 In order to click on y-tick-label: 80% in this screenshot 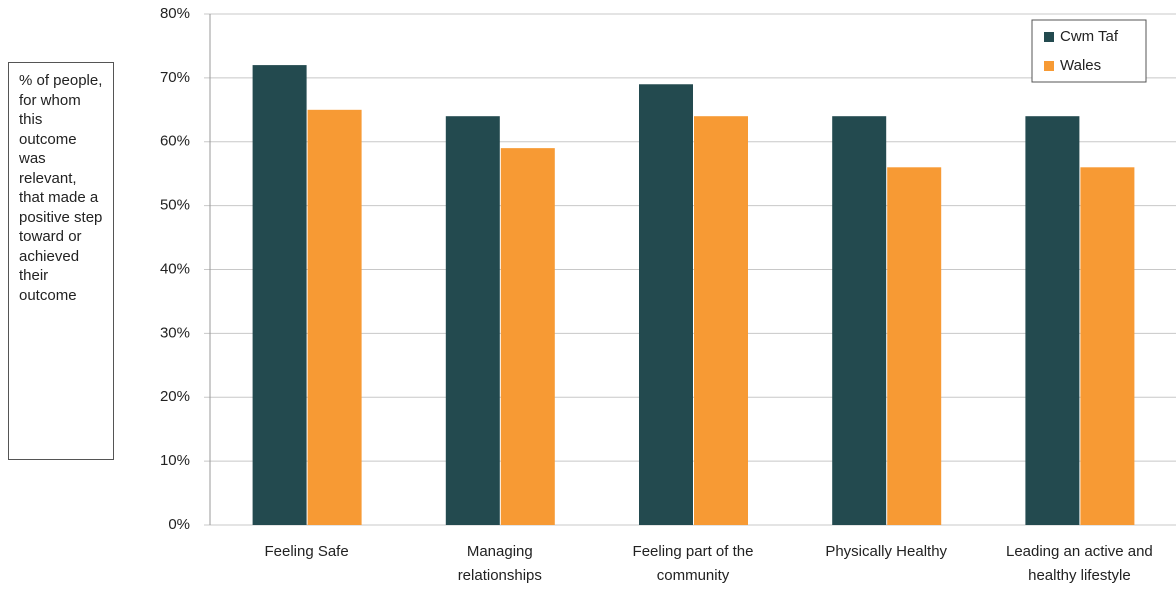, I will do `click(175, 13)`.